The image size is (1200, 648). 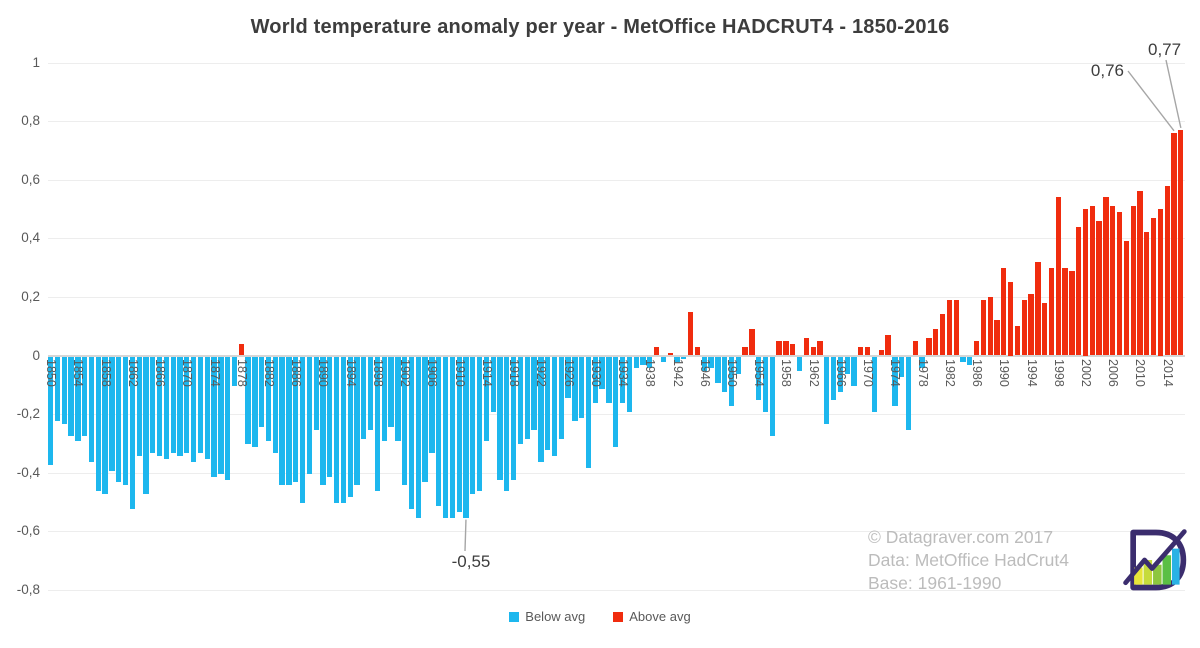 What do you see at coordinates (983, 327) in the screenshot?
I see `bar-1987` at bounding box center [983, 327].